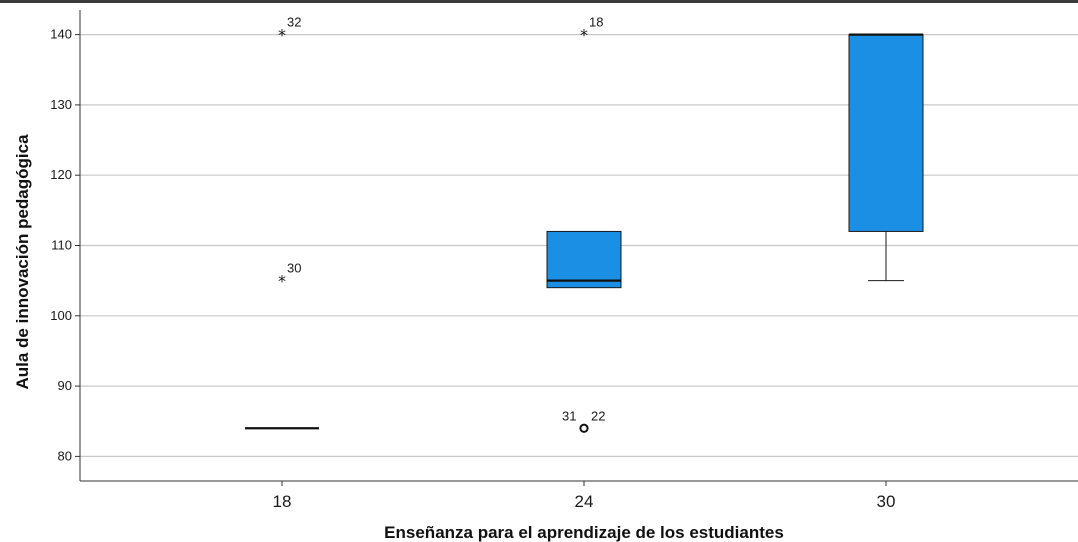  What do you see at coordinates (65, 455) in the screenshot?
I see `y-tick-label: 80` at bounding box center [65, 455].